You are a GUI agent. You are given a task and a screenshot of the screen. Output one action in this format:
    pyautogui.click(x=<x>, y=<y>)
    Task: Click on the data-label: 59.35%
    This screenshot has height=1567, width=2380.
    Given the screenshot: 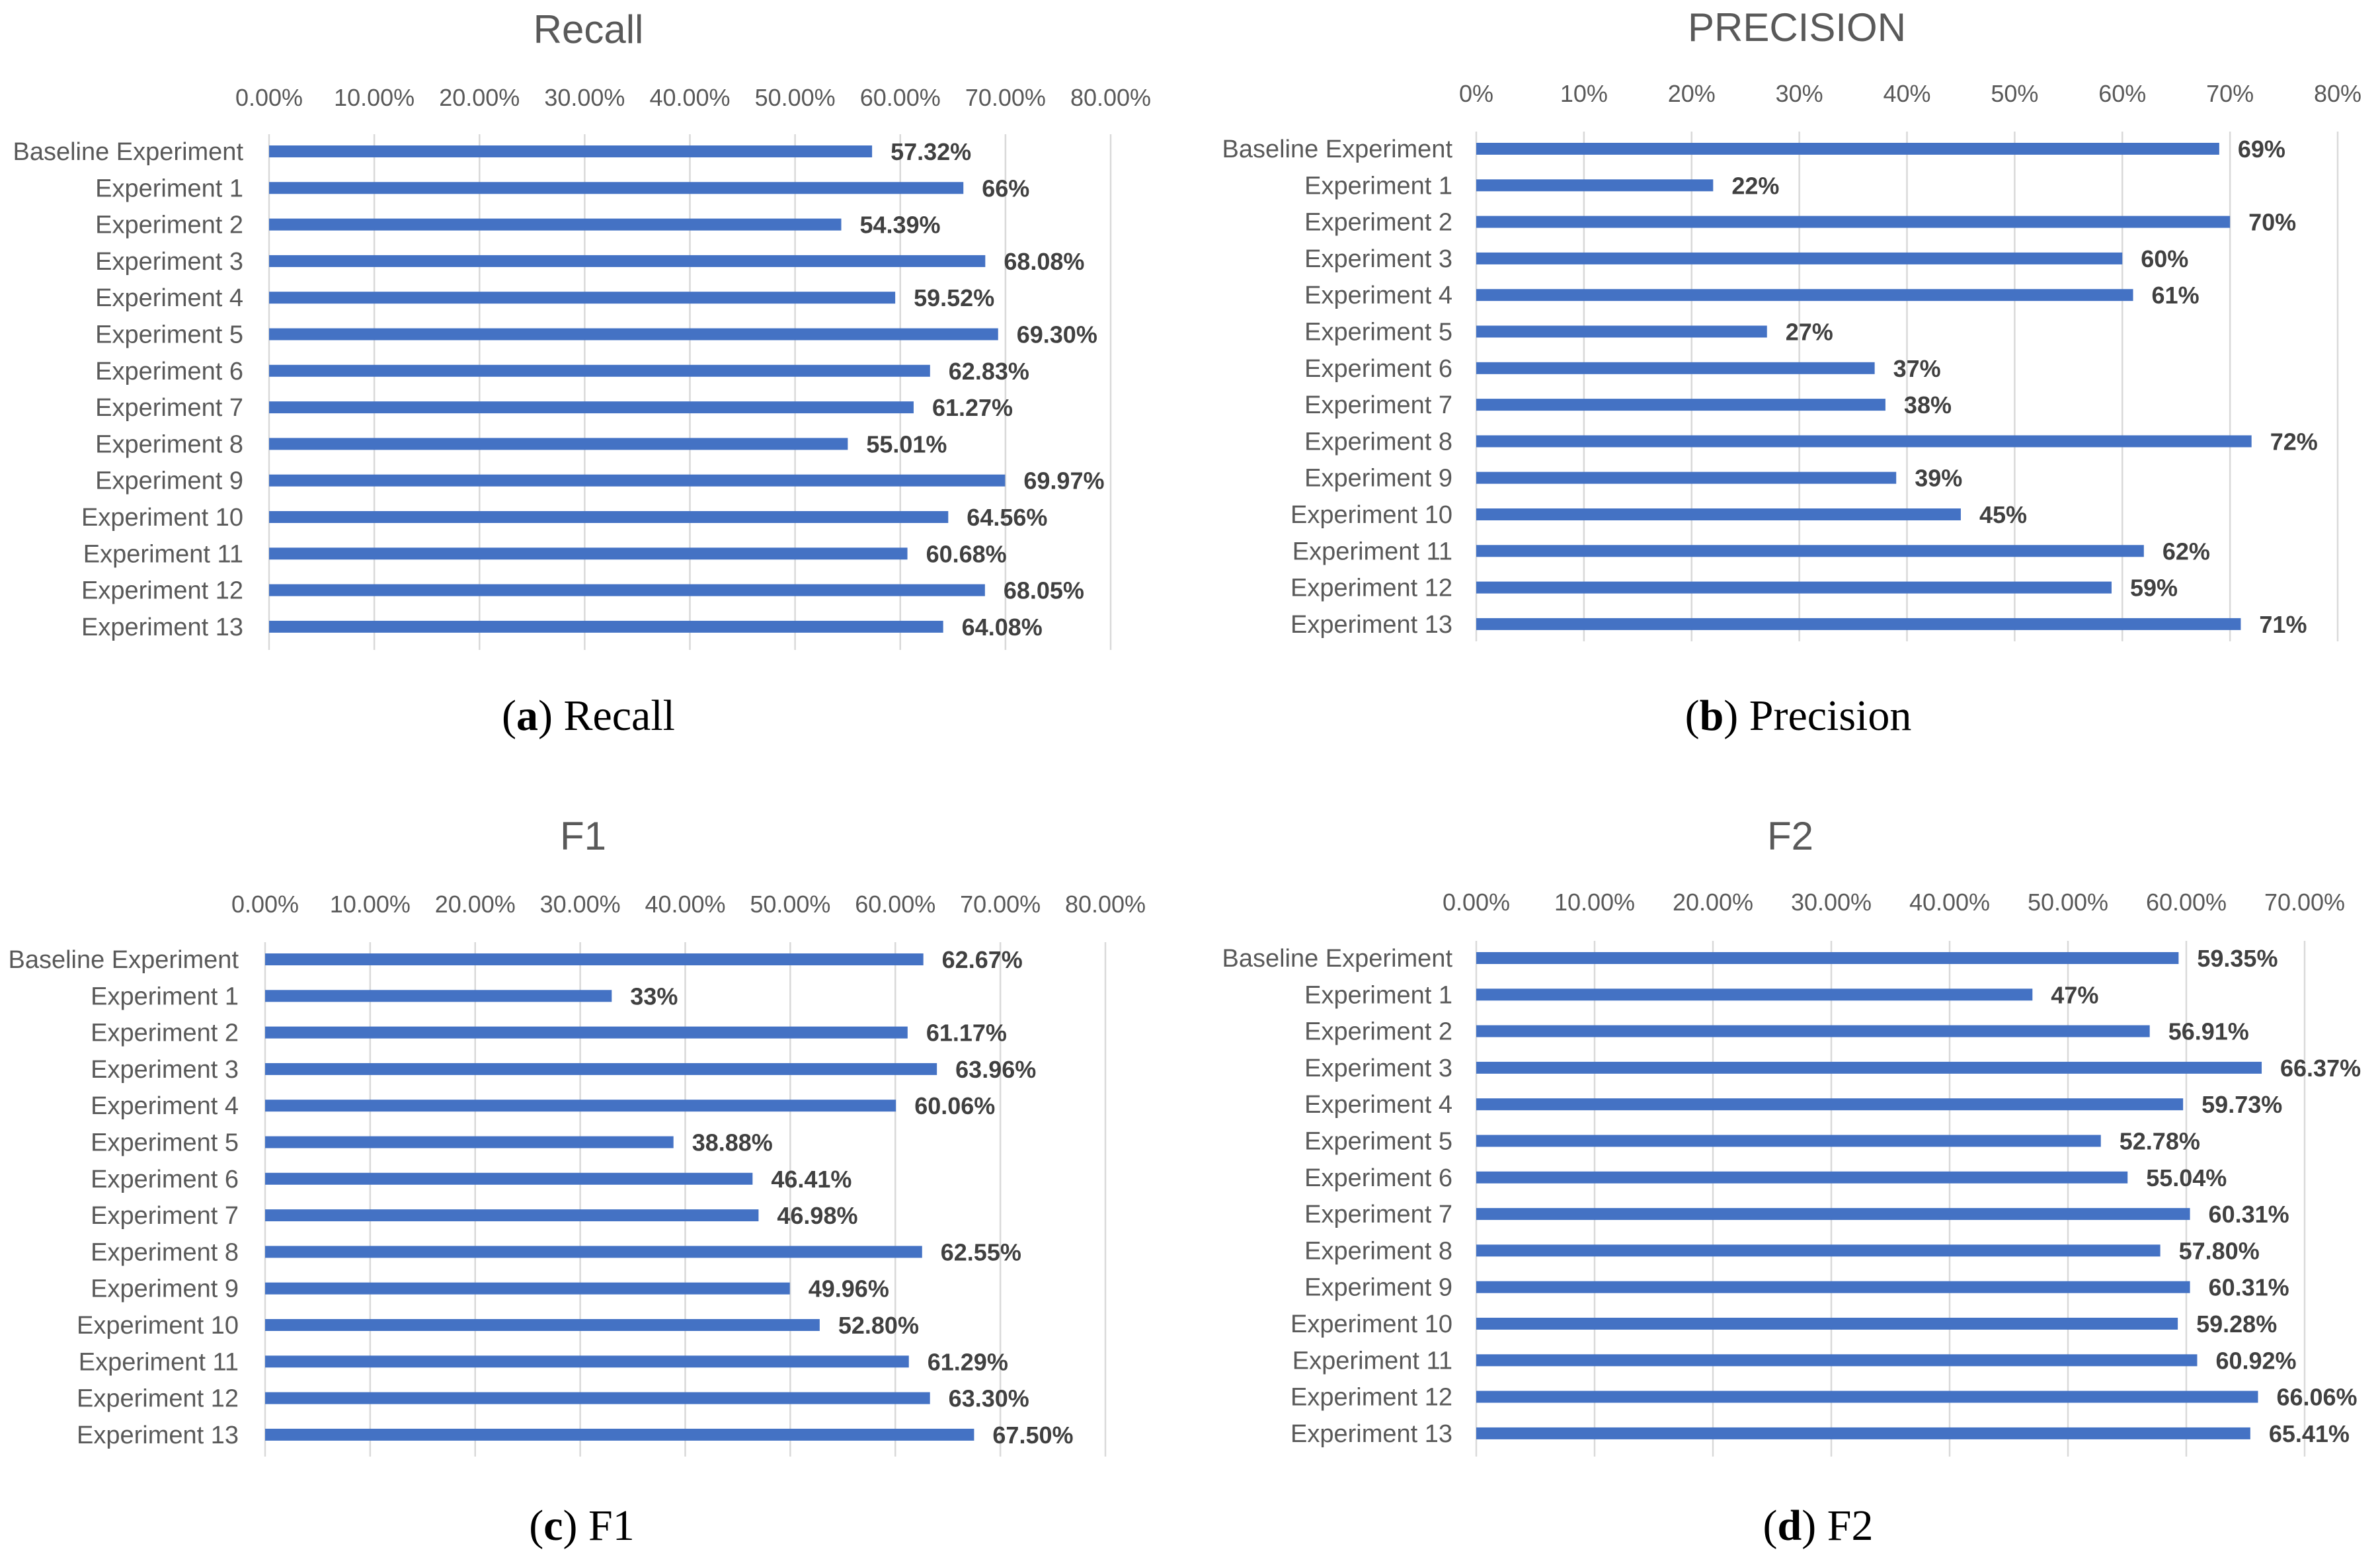 What is the action you would take?
    pyautogui.click(x=2237, y=958)
    